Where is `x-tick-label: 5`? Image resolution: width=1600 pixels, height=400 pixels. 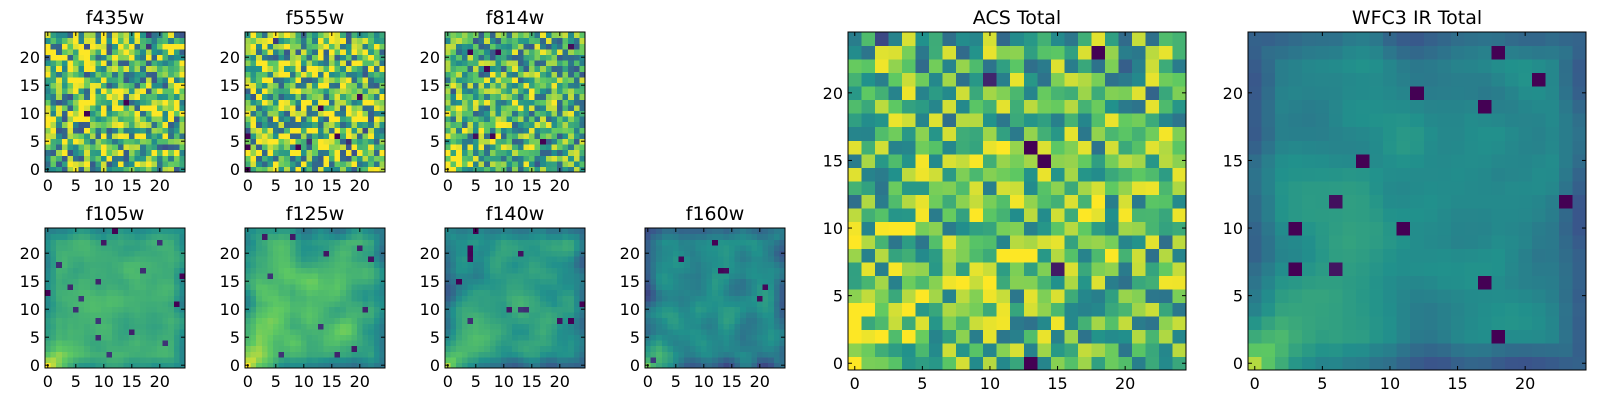 x-tick-label: 5 is located at coordinates (276, 185).